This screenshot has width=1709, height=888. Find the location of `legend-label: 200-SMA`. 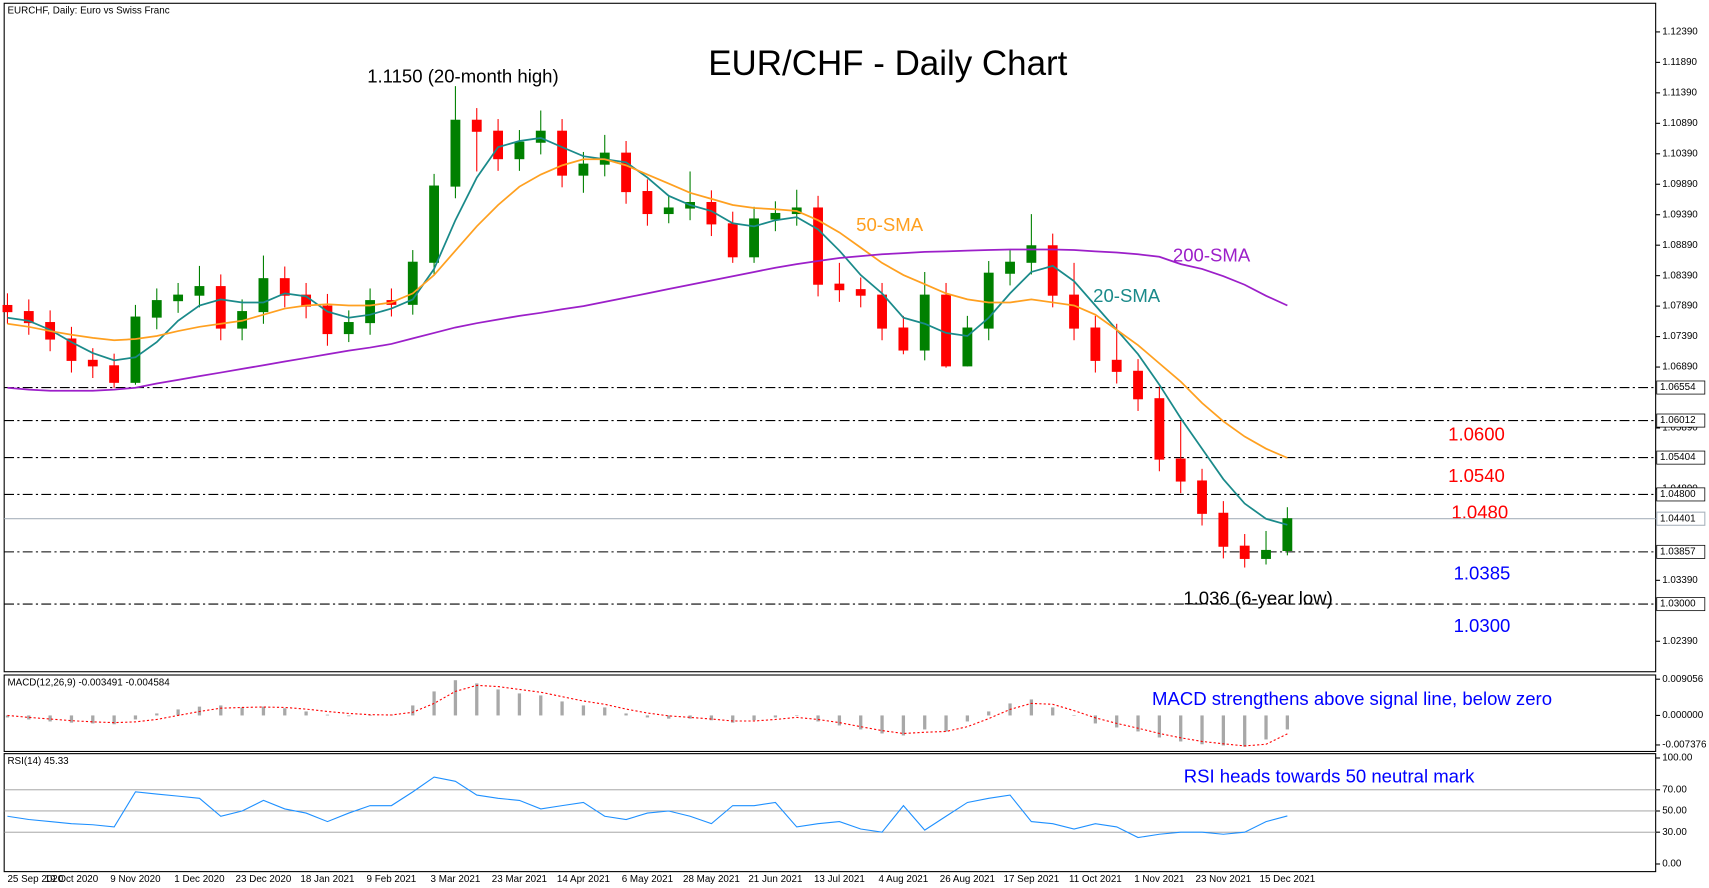

legend-label: 200-SMA is located at coordinates (1212, 255).